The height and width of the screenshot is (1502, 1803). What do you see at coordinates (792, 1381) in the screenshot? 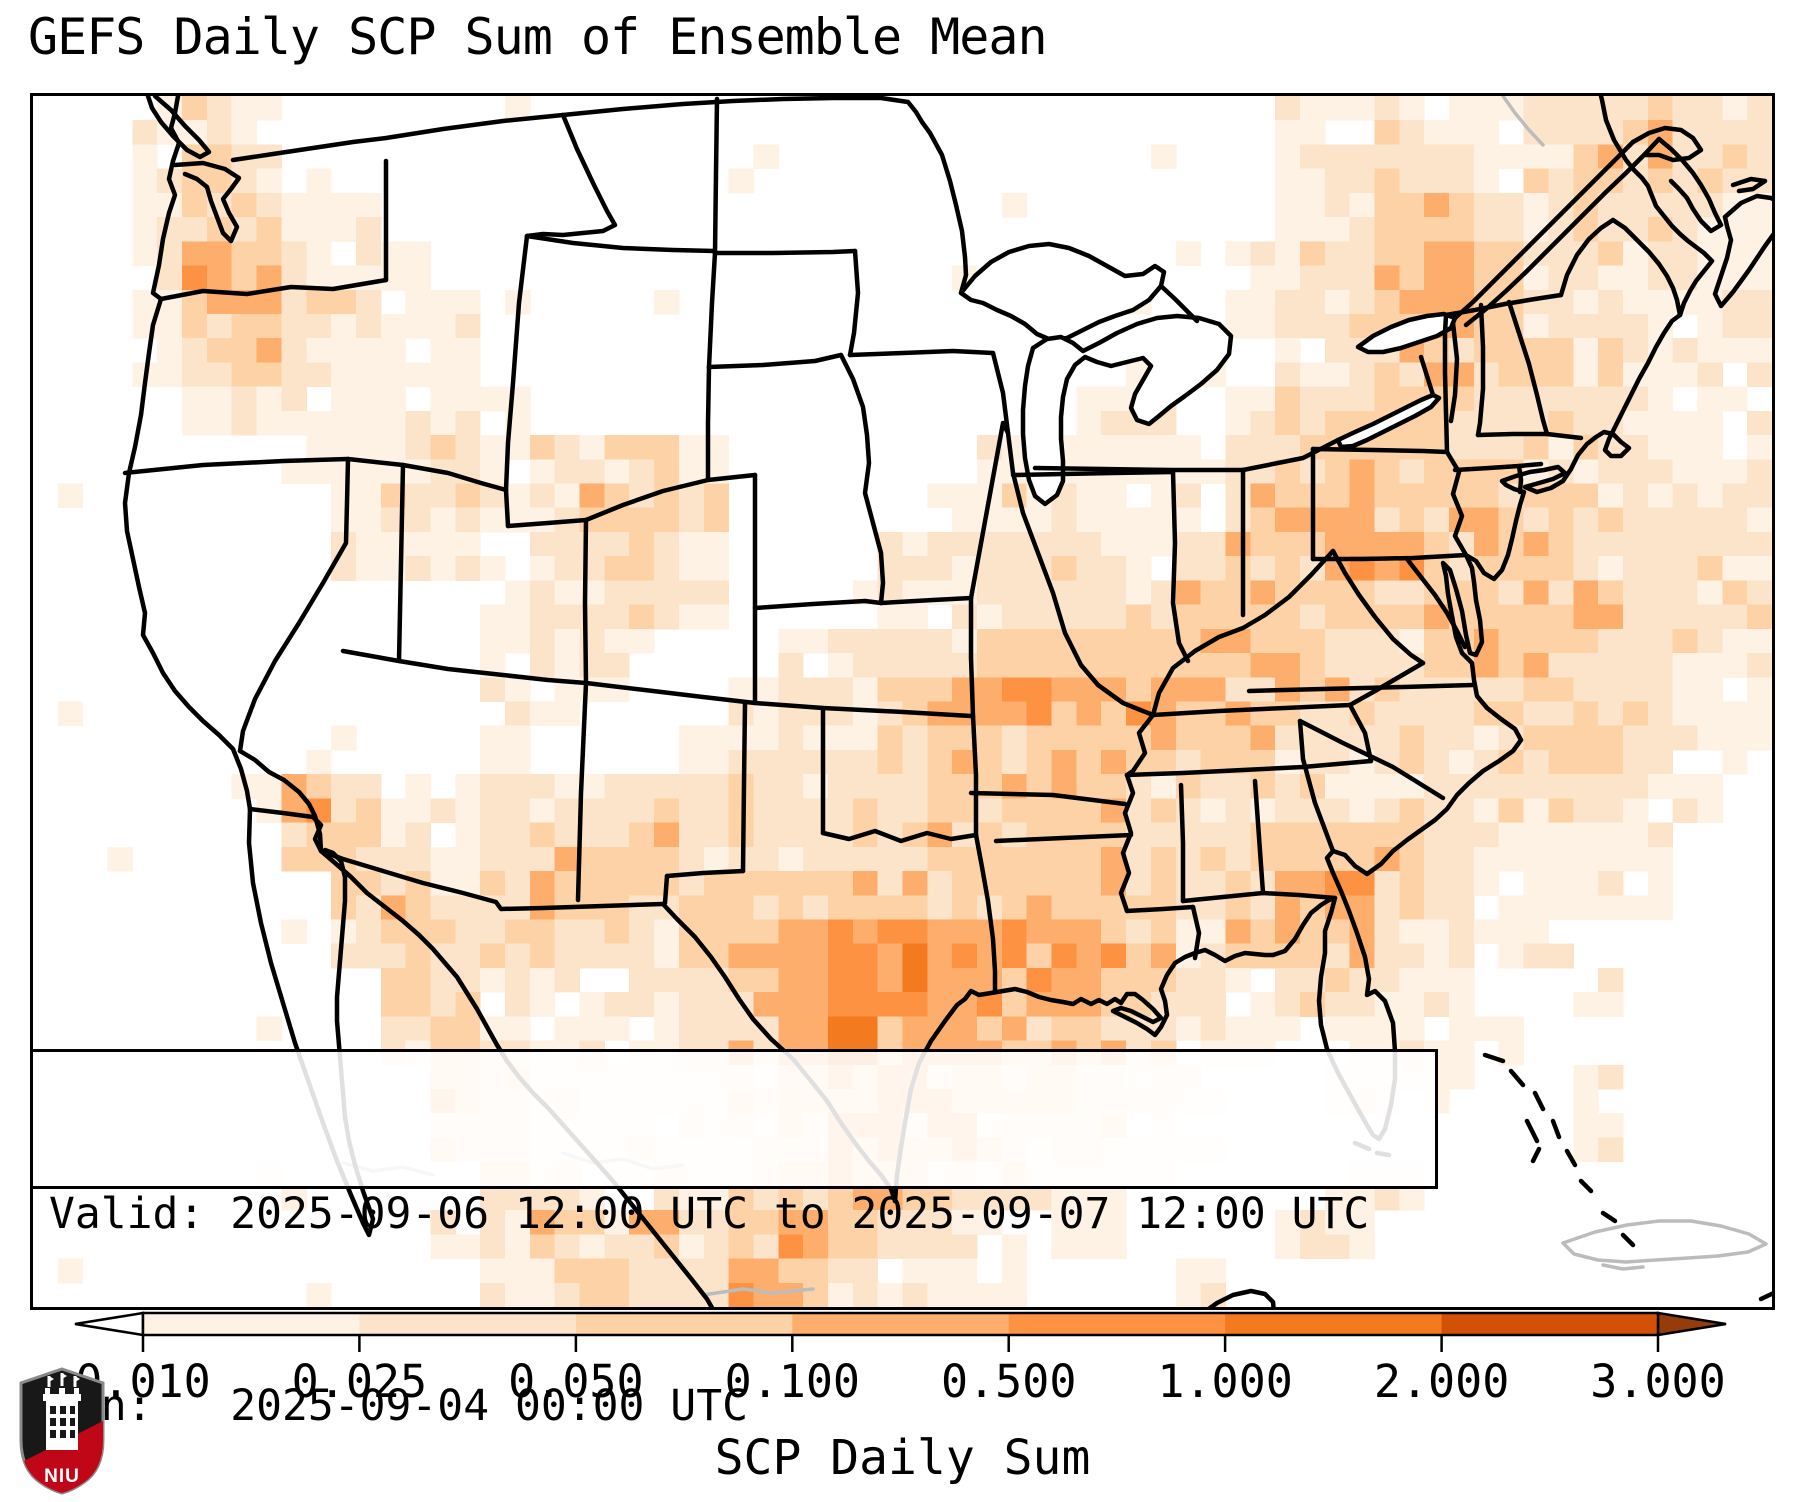
I see `colorbar-tick-label: 0.100` at bounding box center [792, 1381].